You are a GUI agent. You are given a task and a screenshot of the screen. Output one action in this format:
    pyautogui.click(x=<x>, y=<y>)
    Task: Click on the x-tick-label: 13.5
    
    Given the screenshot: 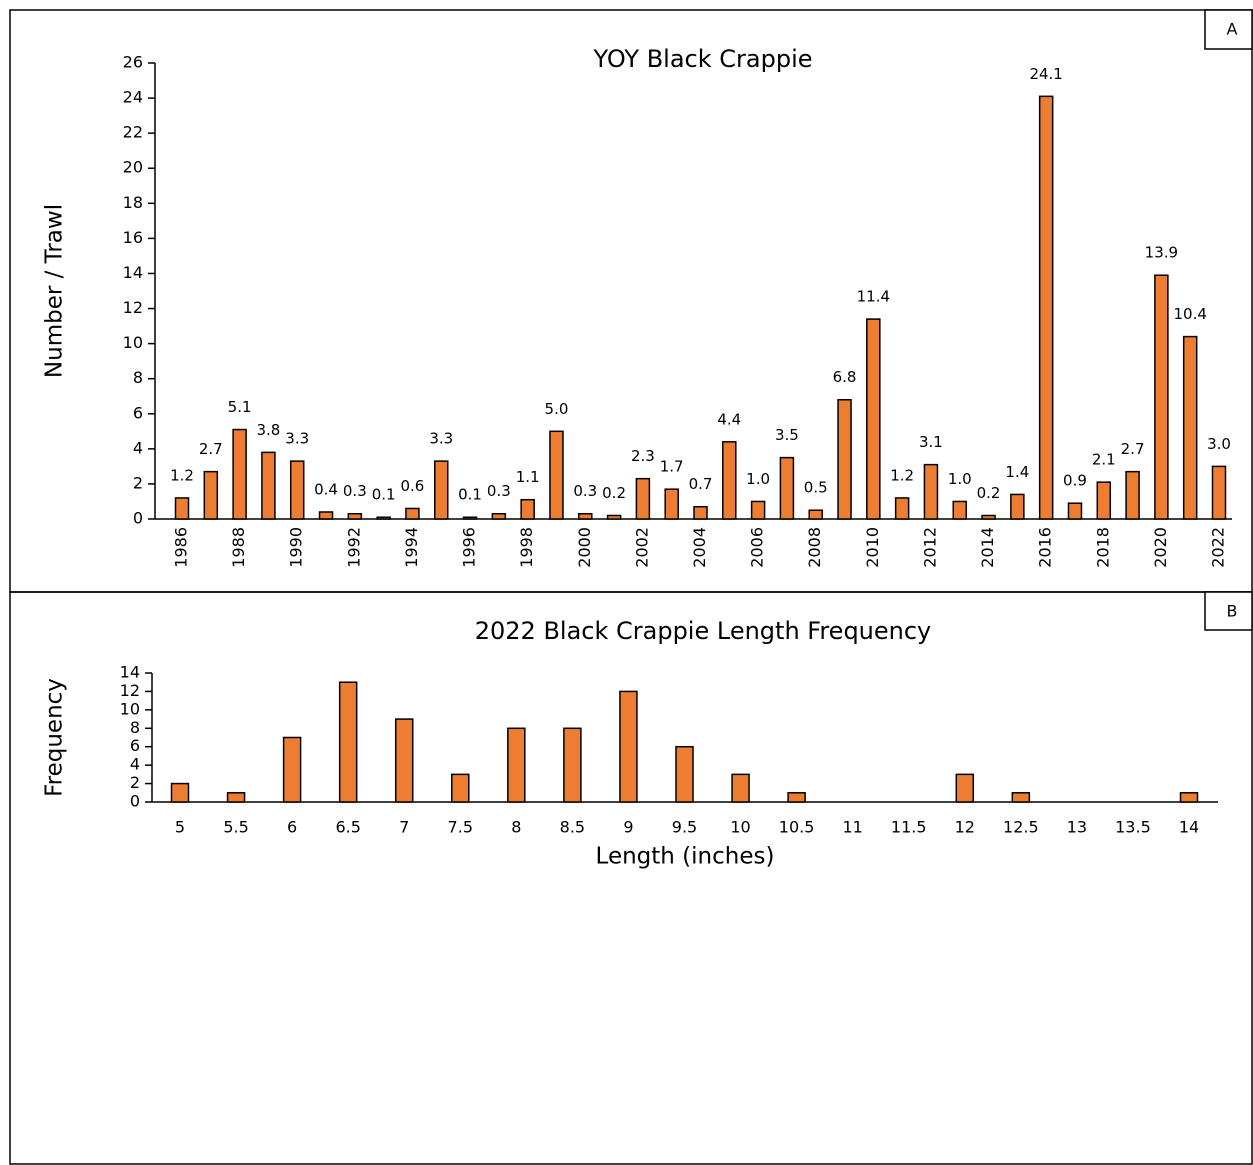 What is the action you would take?
    pyautogui.click(x=1133, y=827)
    